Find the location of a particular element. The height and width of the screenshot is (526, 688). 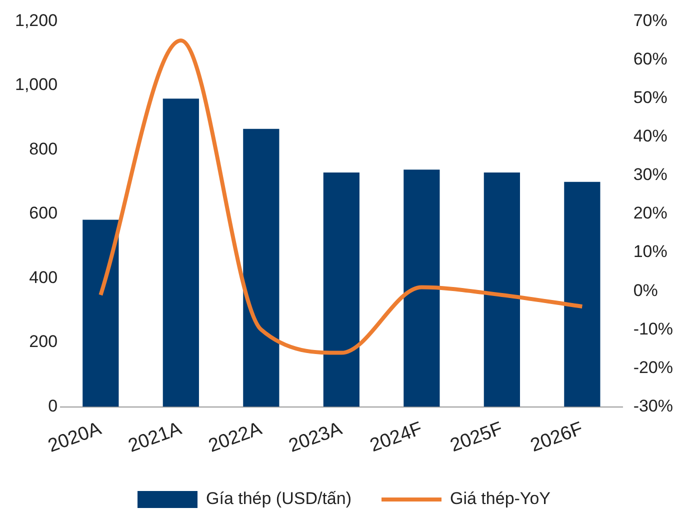

y-tick-label: 1,000 is located at coordinates (36, 84).